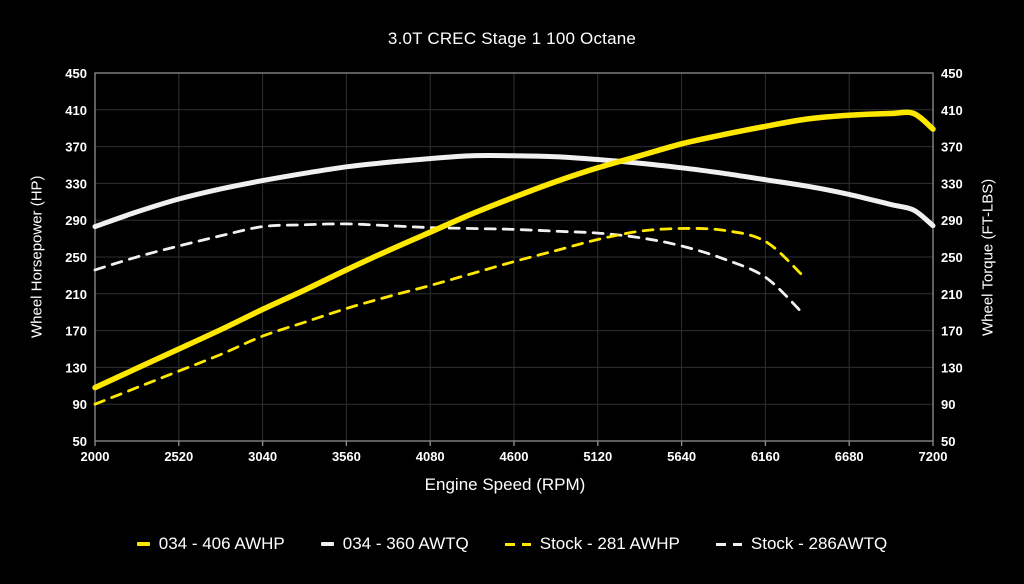 This screenshot has height=584, width=1024. Describe the element at coordinates (952, 73) in the screenshot. I see `y-tick-label-right: 450` at that location.